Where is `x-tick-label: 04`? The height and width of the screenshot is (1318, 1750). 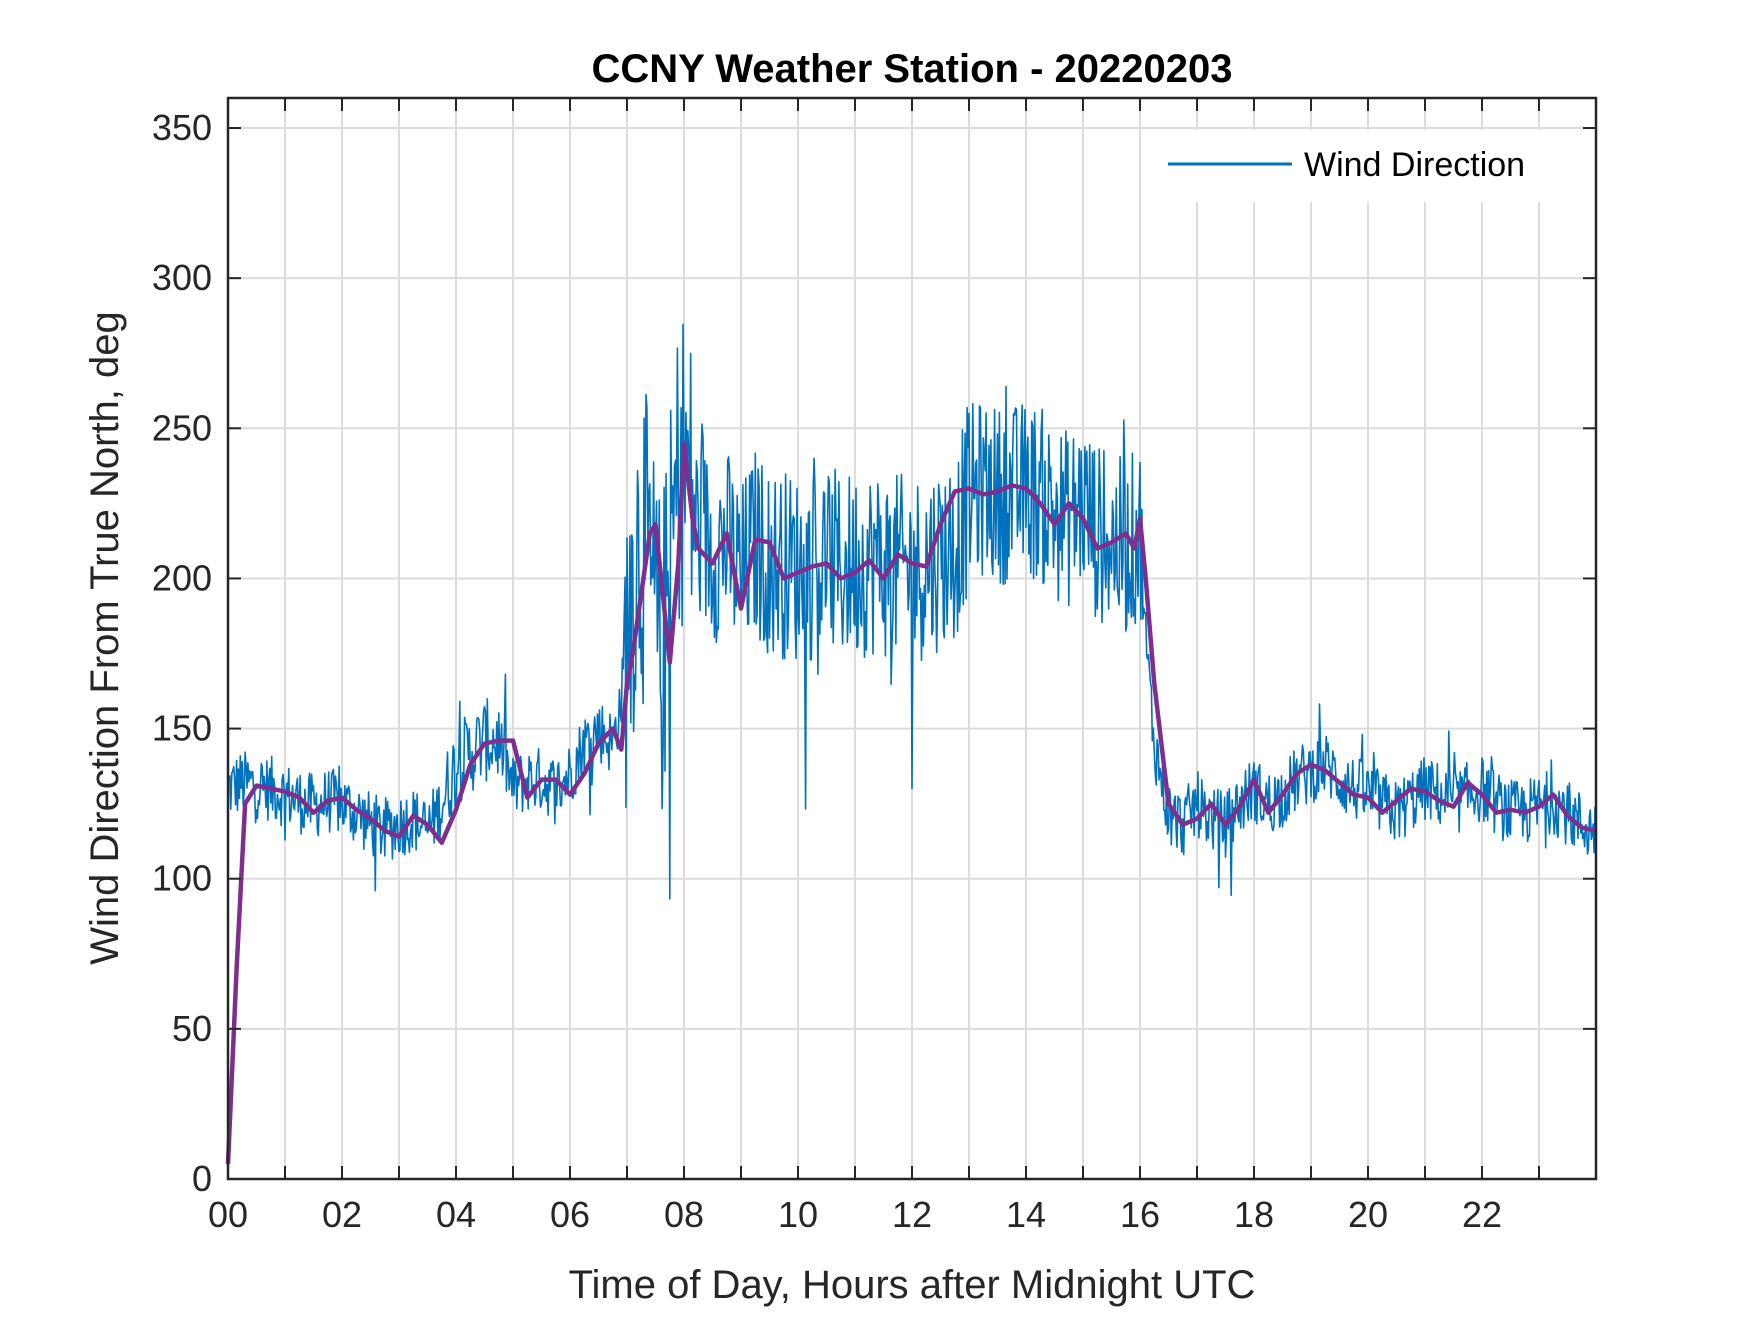 x-tick-label: 04 is located at coordinates (456, 1214).